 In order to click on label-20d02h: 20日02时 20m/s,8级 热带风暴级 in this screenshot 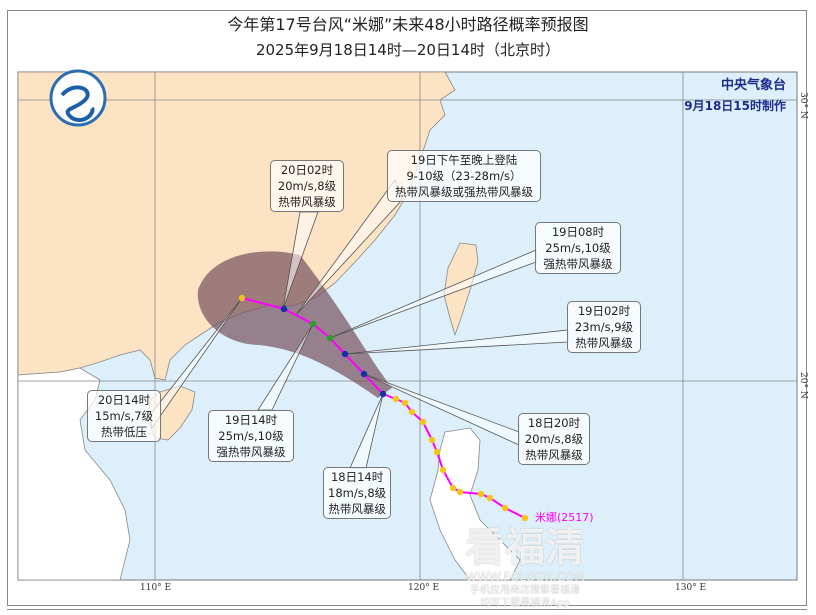, I will do `click(307, 186)`.